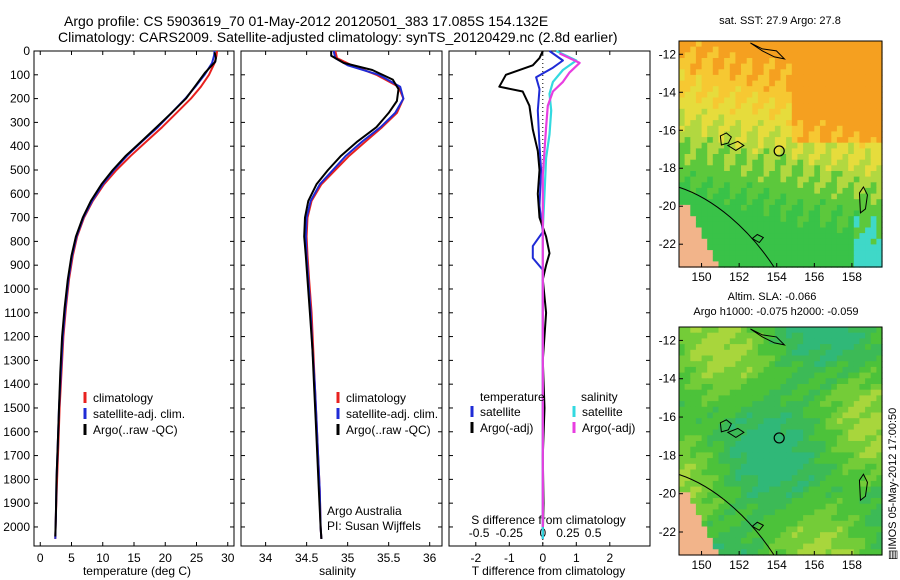 The height and width of the screenshot is (580, 900). Describe the element at coordinates (16, 337) in the screenshot. I see `depth-tick-label: 1200` at that location.